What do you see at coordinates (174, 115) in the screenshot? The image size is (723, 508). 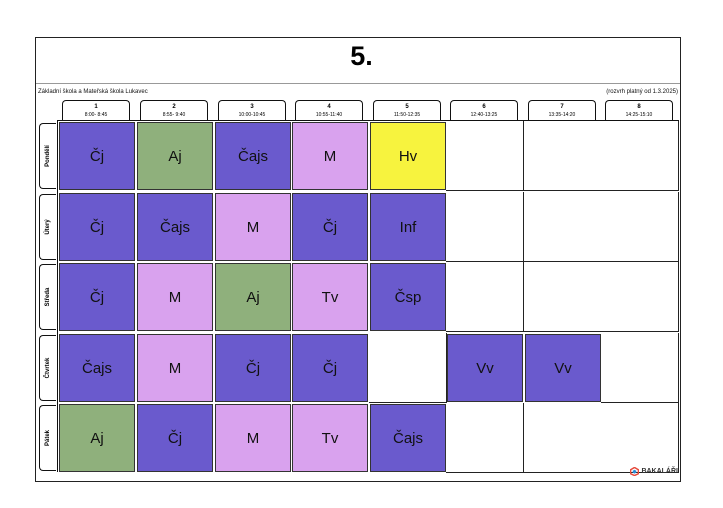 I see `period-time: 8:55- 9:40` at bounding box center [174, 115].